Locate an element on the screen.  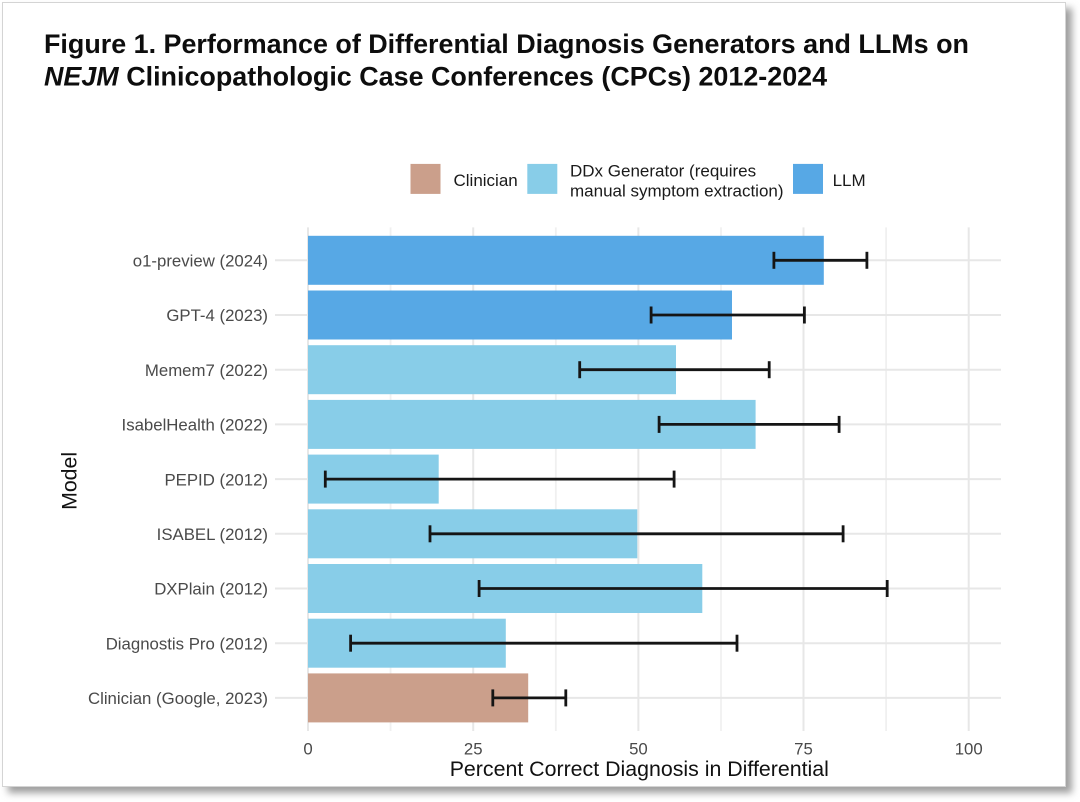
svg-text: IsabelHealth (2022) is located at coordinates (195, 425).